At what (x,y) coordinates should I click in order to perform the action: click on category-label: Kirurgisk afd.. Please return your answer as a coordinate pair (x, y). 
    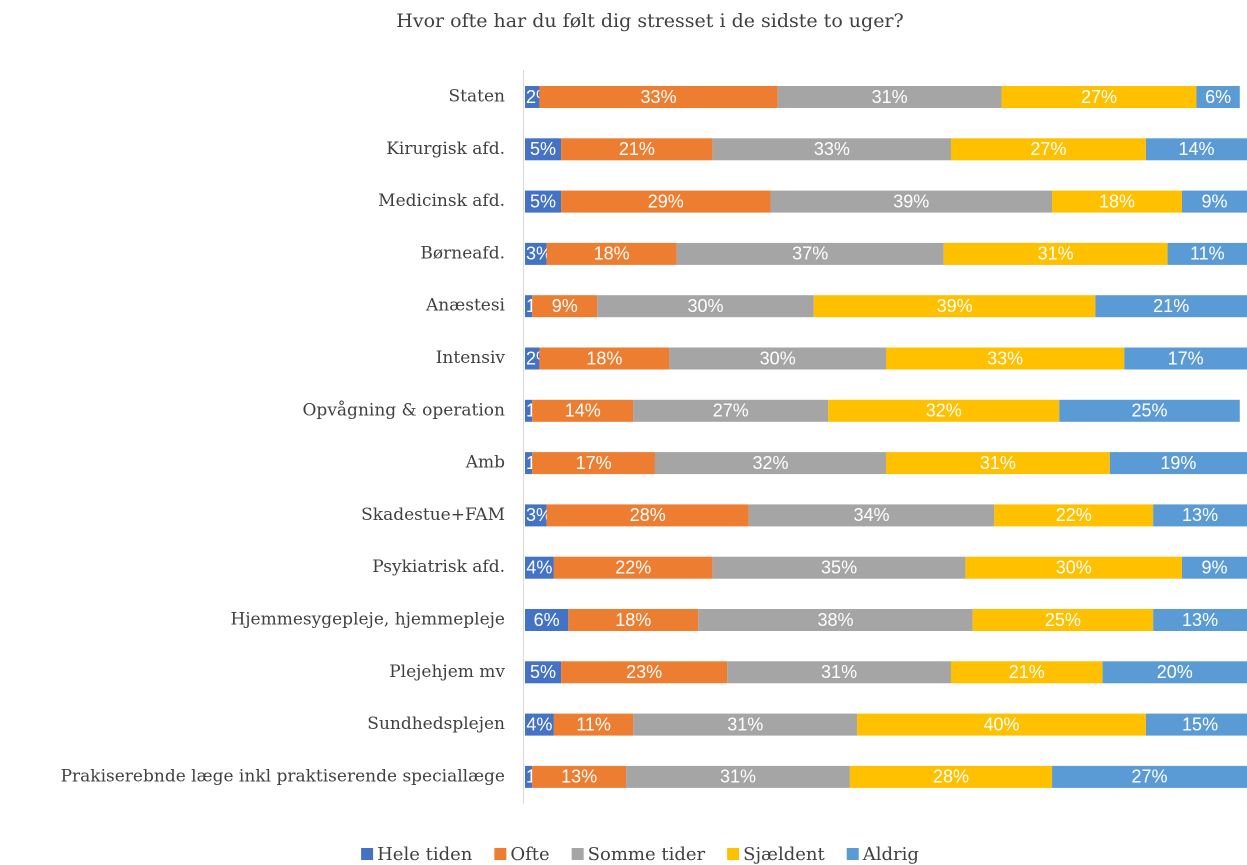
    Looking at the image, I should click on (445, 149).